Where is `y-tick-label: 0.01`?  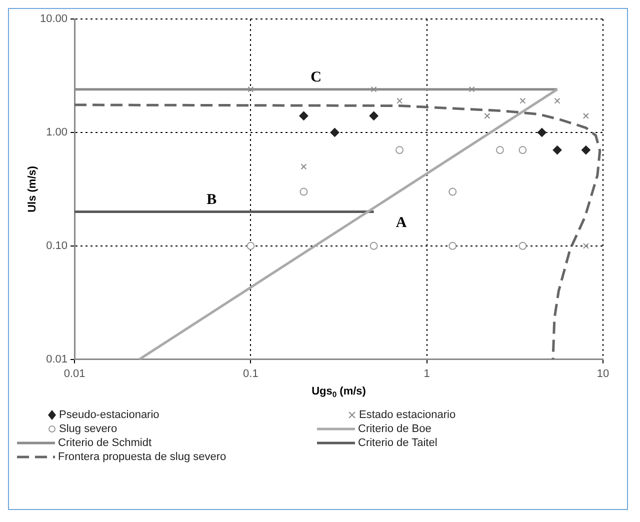 y-tick-label: 0.01 is located at coordinates (57, 359).